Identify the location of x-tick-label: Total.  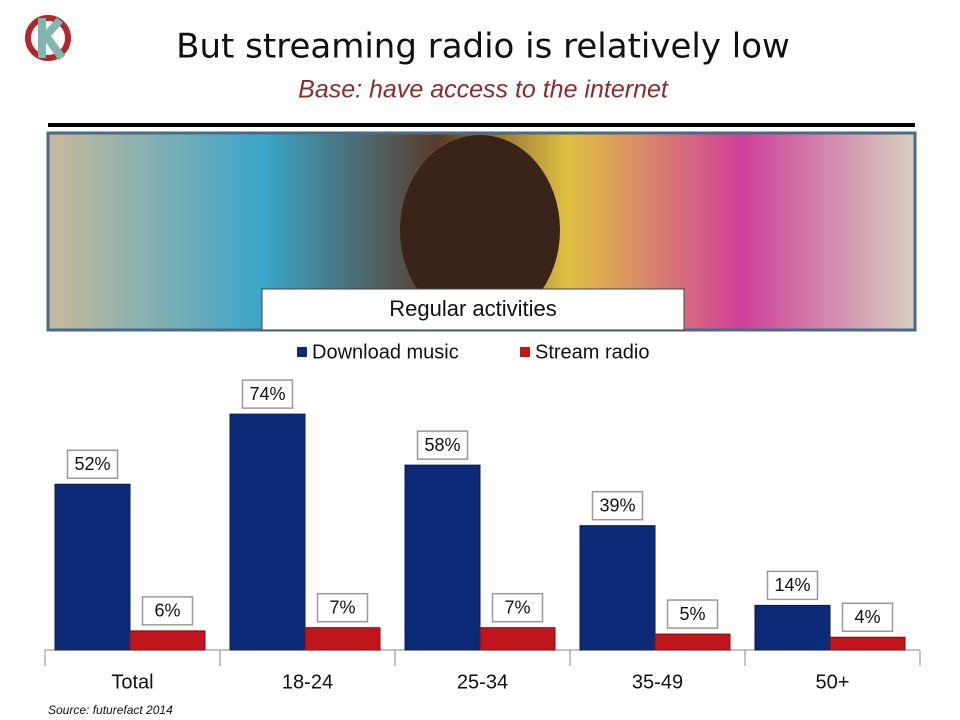
(132, 682).